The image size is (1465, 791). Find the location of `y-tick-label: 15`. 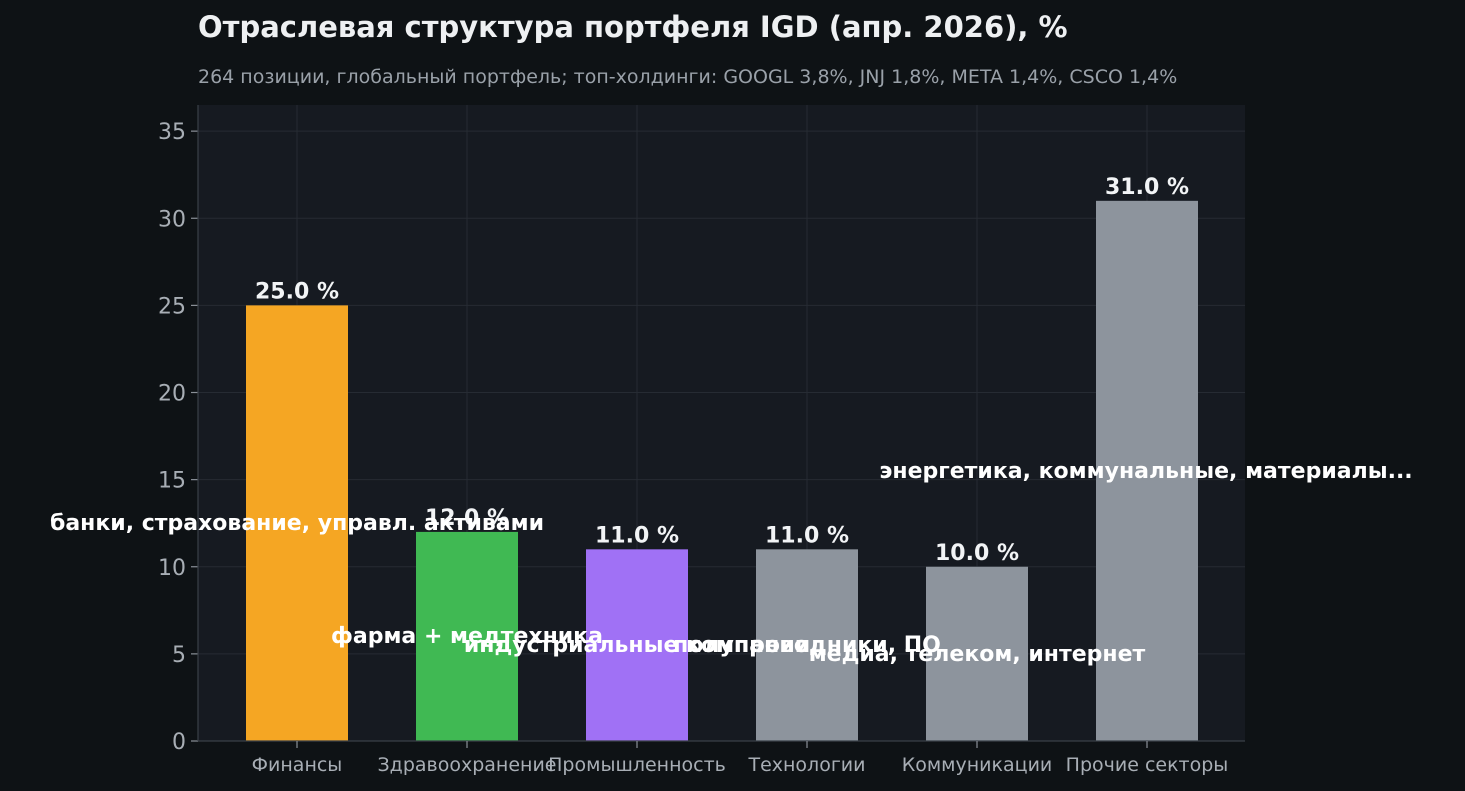

y-tick-label: 15 is located at coordinates (172, 481).